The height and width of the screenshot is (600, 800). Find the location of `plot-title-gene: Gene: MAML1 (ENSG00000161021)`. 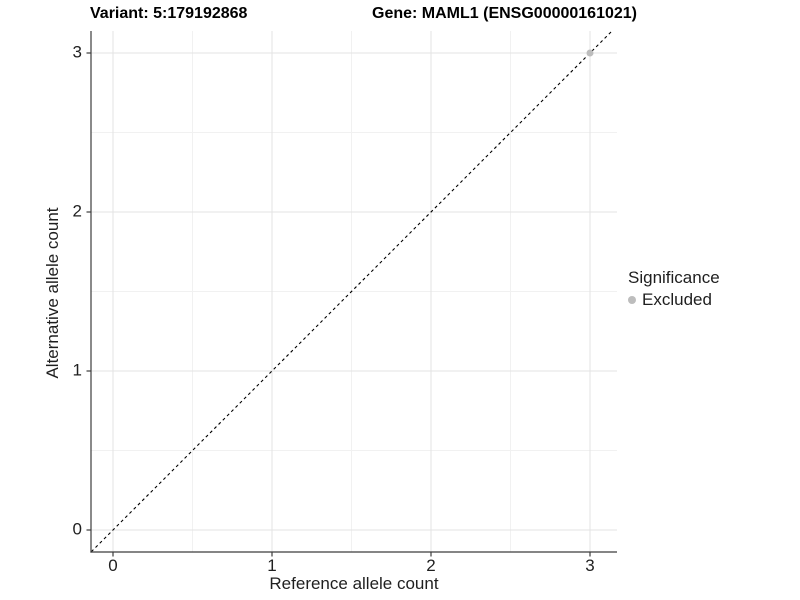

plot-title-gene: Gene: MAML1 (ENSG00000161021) is located at coordinates (504, 13).